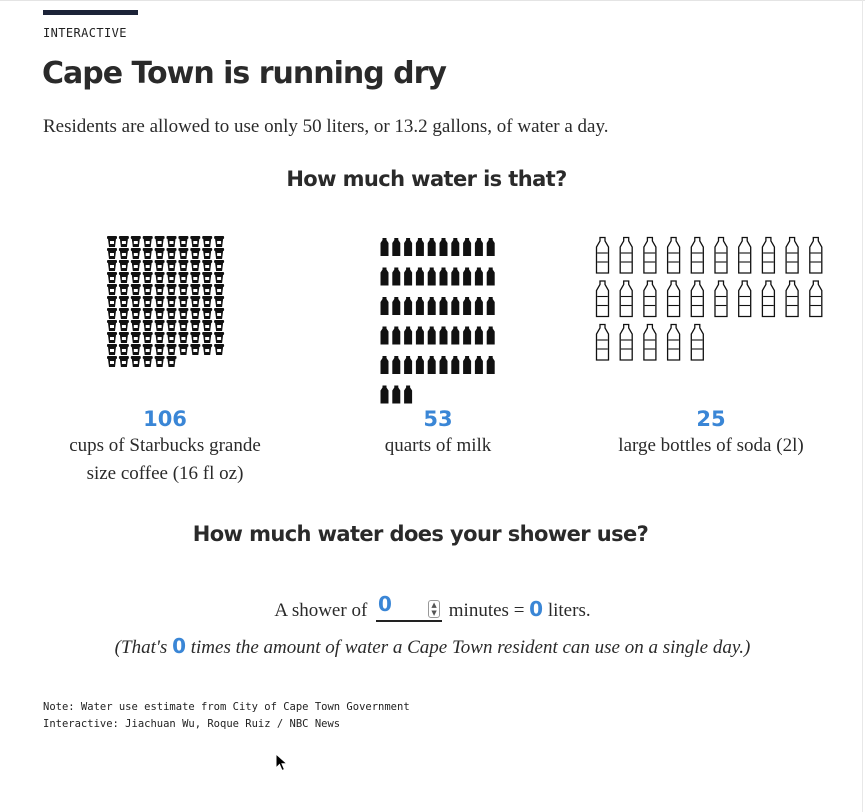  I want to click on minutes-stepper: ▲ ▼, so click(434, 609).